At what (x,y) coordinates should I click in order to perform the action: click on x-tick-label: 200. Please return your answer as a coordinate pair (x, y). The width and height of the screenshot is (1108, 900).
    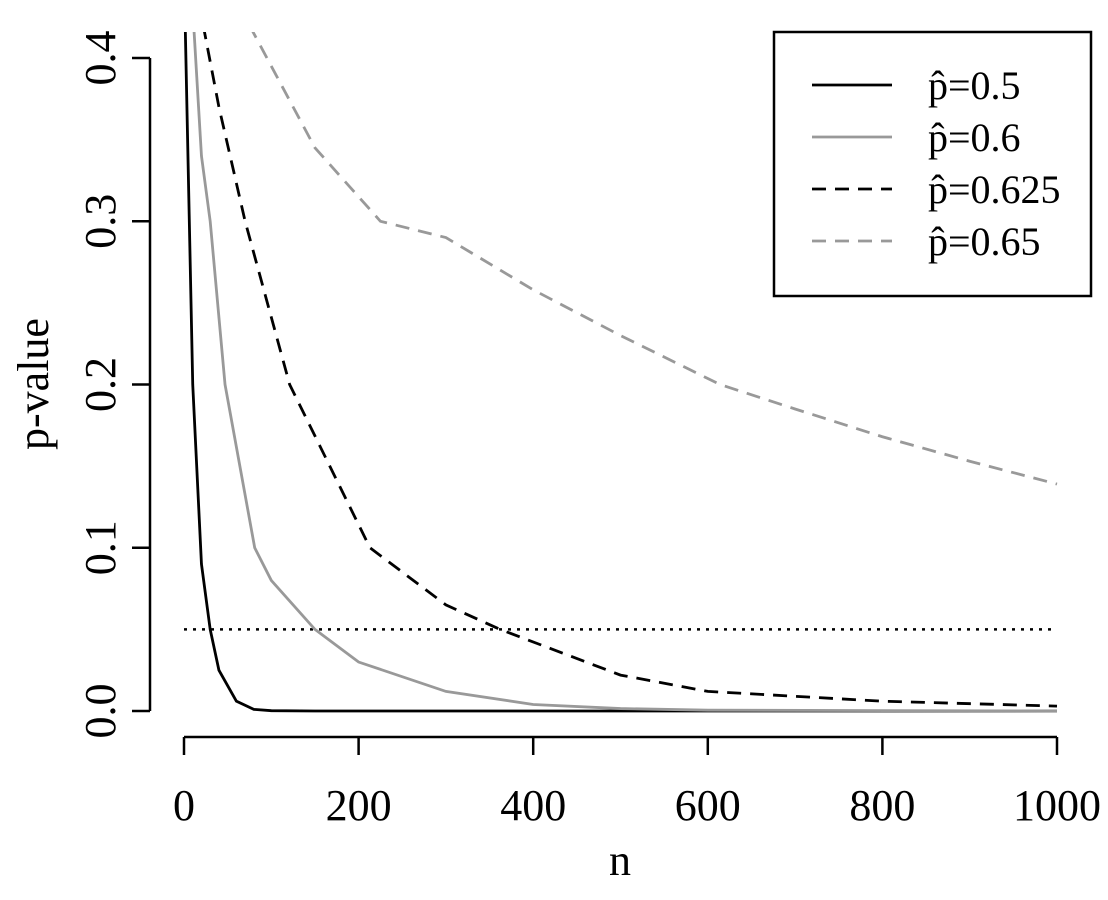
    Looking at the image, I should click on (359, 805).